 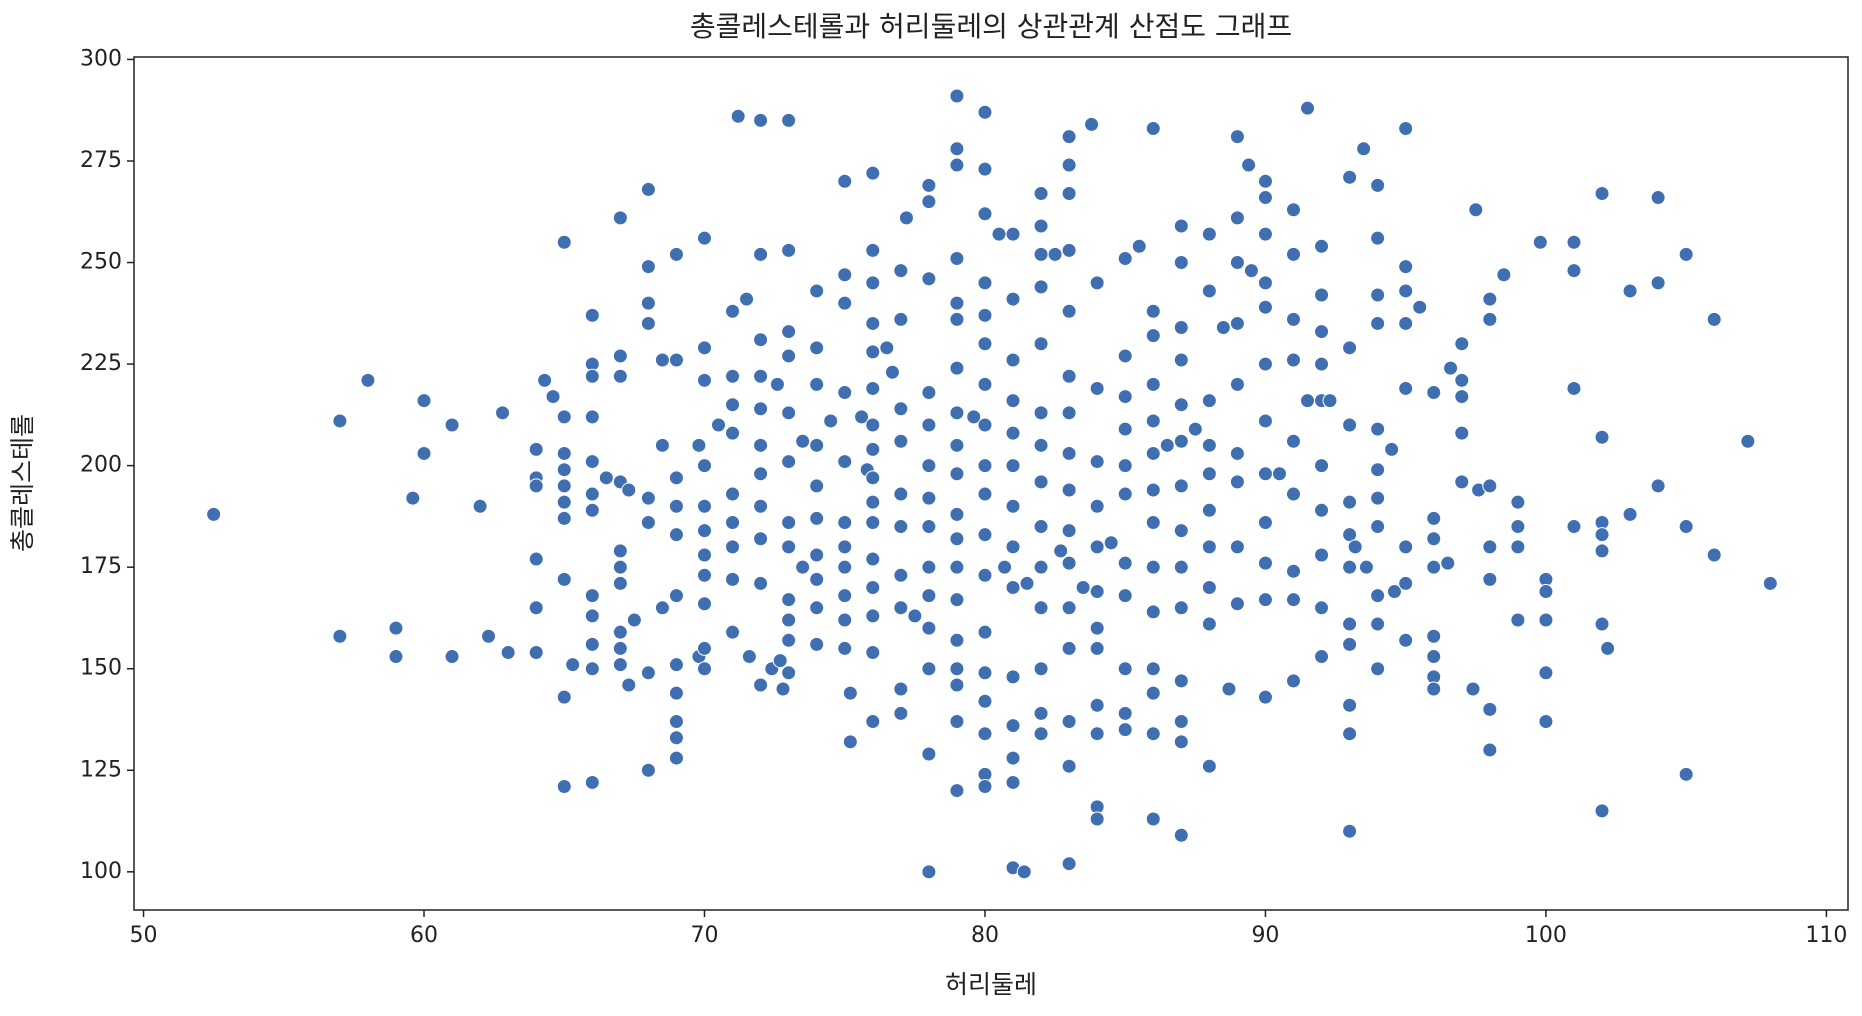 What do you see at coordinates (991, 26) in the screenshot?
I see `chart-title: 총콜레스테롤과 허리둘레의 상관관계 산점도 그래프` at bounding box center [991, 26].